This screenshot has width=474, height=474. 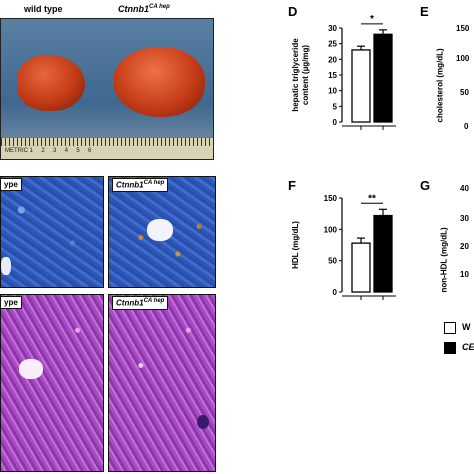 I want to click on histo-blue-ca-label: Ctnnb1CA hep, so click(x=140, y=185).